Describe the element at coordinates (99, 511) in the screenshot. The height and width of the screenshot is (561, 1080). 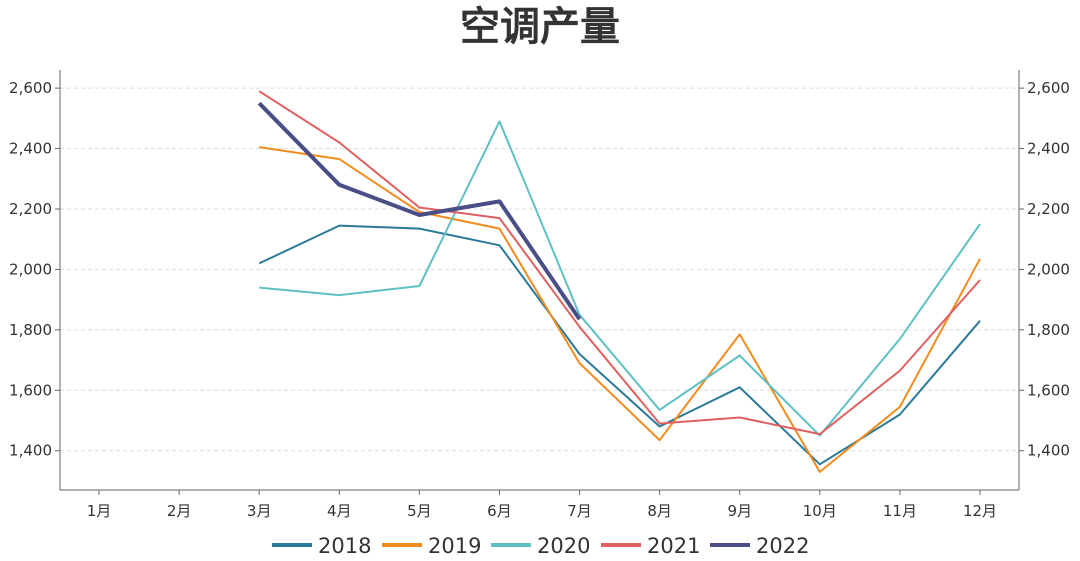
I see `x-tick-label: 1月` at that location.